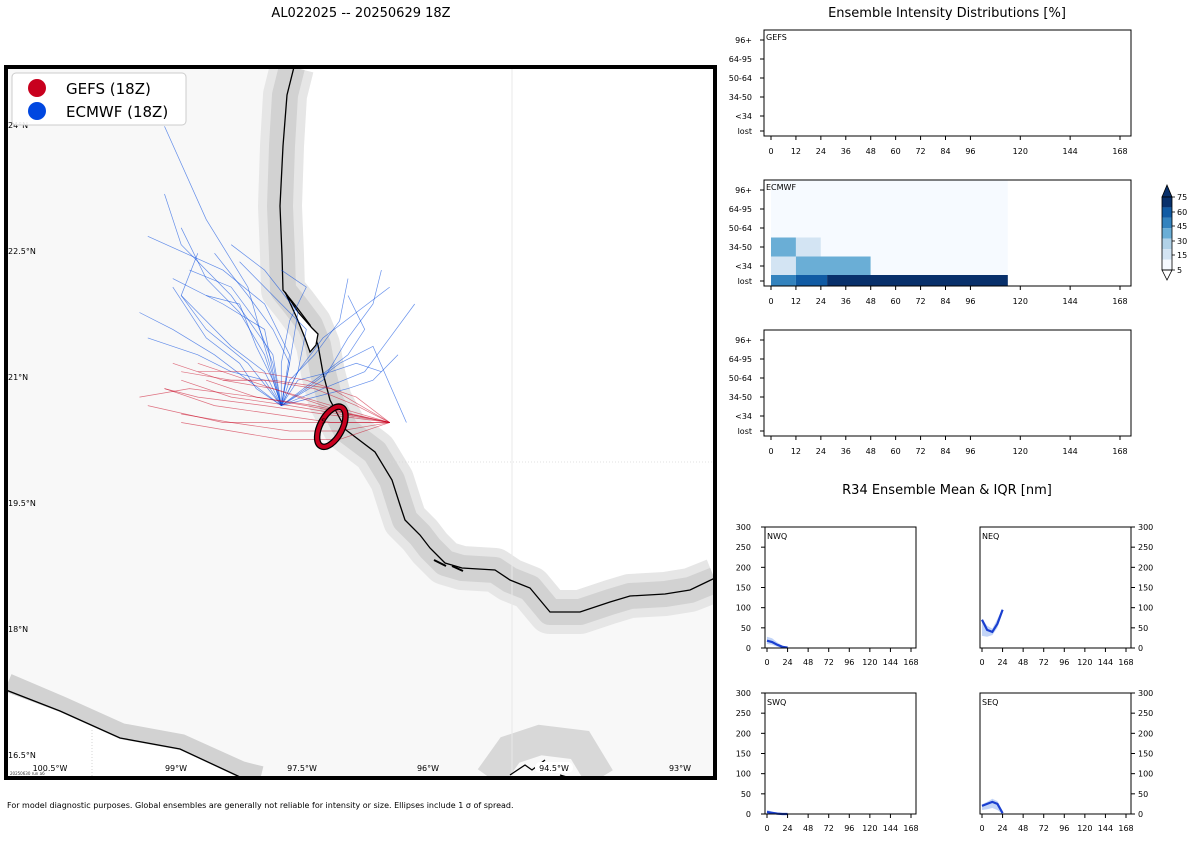 This screenshot has width=1200, height=844. Describe the element at coordinates (990, 702) in the screenshot. I see `r34-panel-label: SEQ` at that location.